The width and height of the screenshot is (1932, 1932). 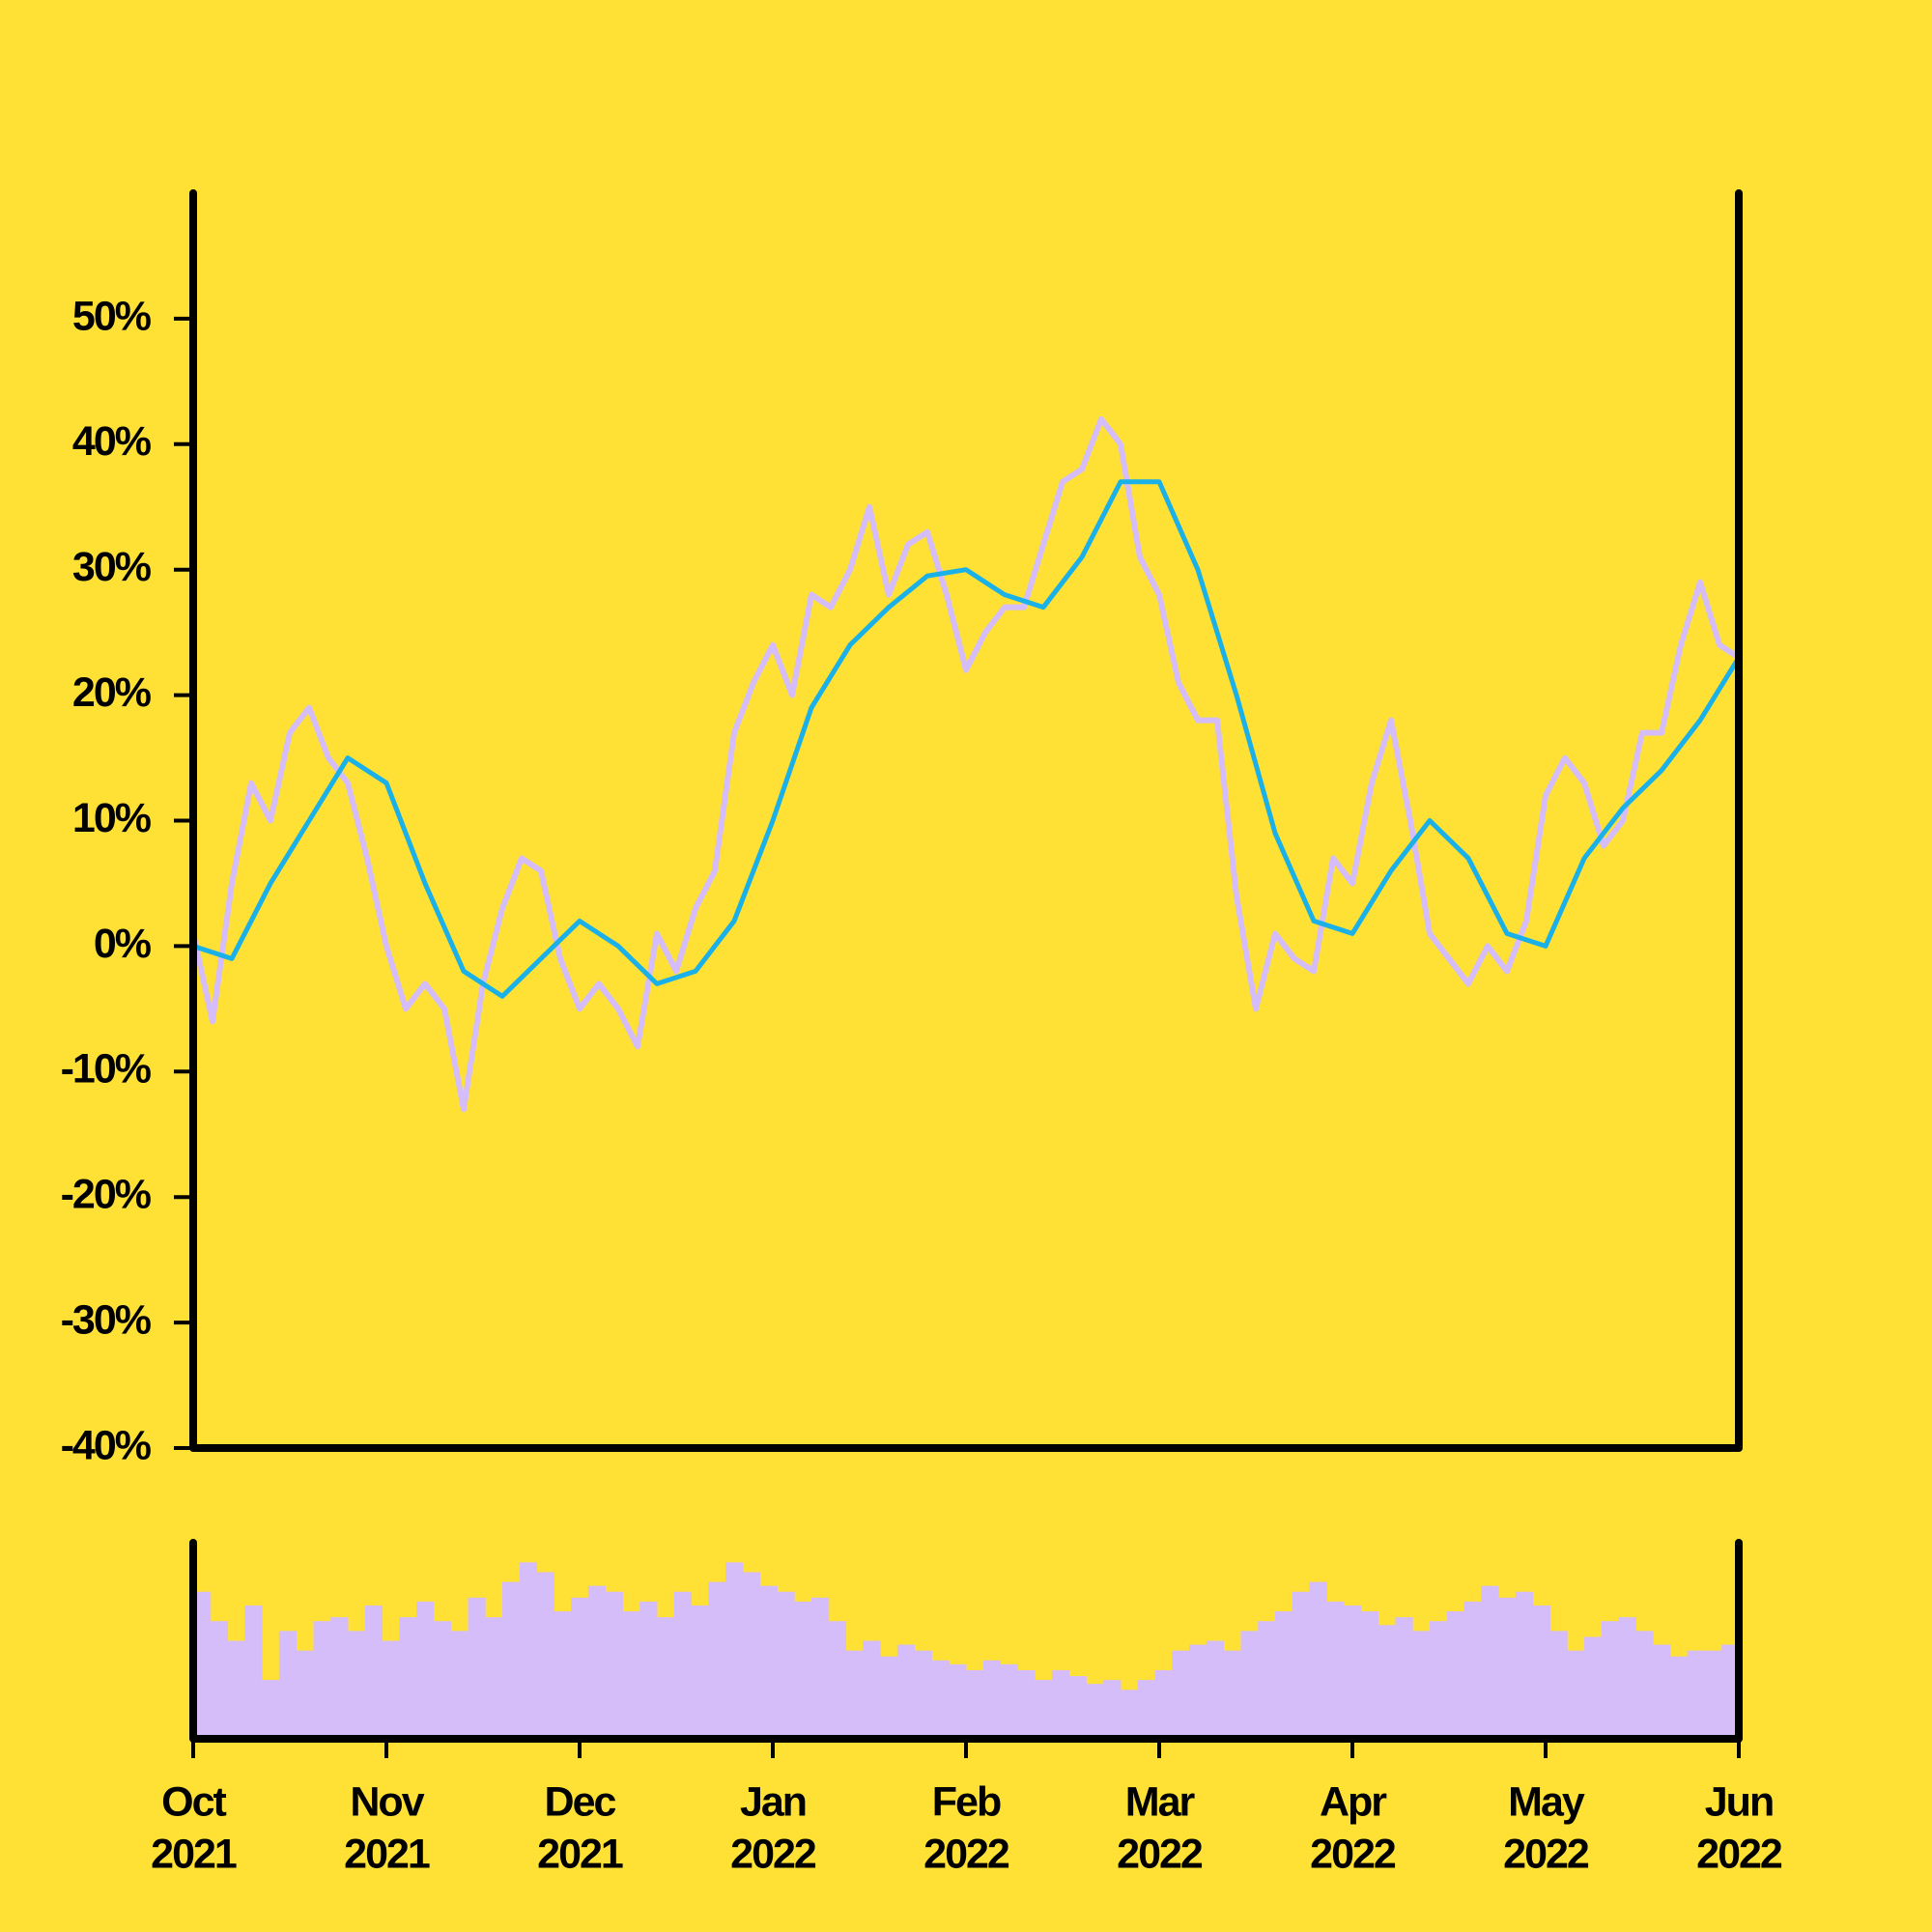 What do you see at coordinates (106, 1319) in the screenshot?
I see `y-tick-label: -30%` at bounding box center [106, 1319].